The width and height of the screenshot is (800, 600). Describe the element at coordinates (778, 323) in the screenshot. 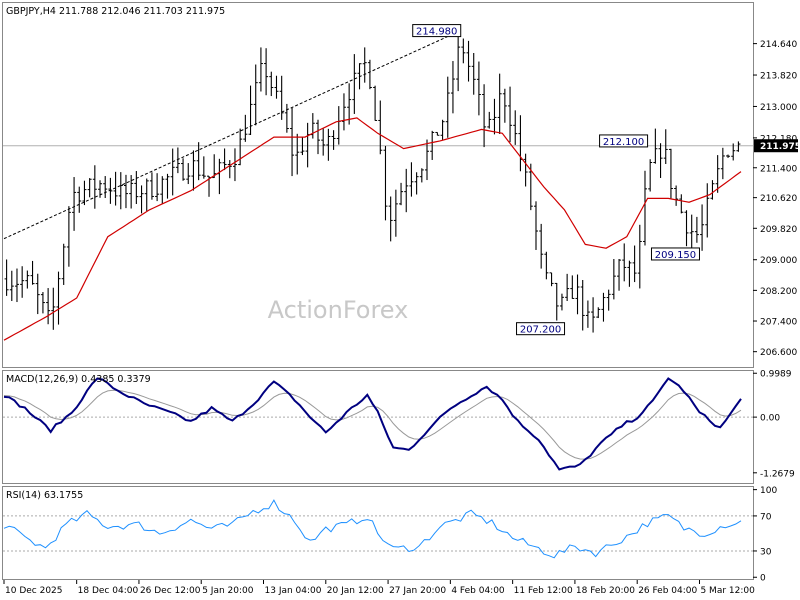

I see `price-axis-label: 207.400` at that location.